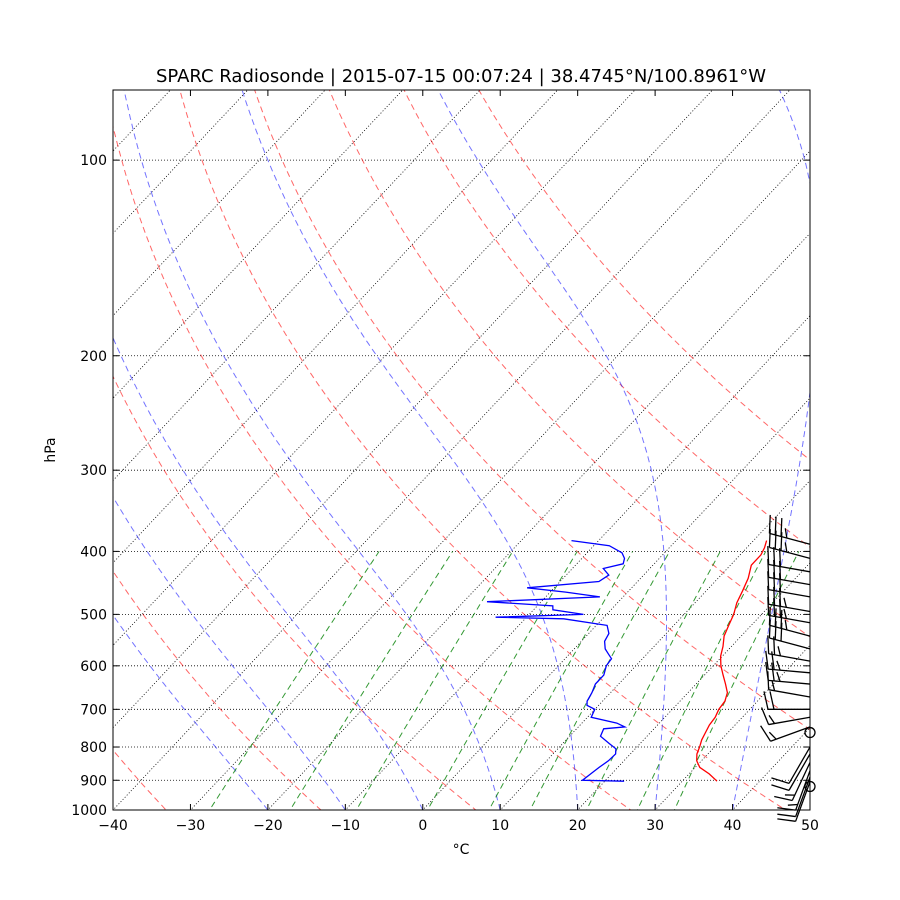 The height and width of the screenshot is (900, 900). What do you see at coordinates (346, 826) in the screenshot?
I see `x-tick-label: −10` at bounding box center [346, 826].